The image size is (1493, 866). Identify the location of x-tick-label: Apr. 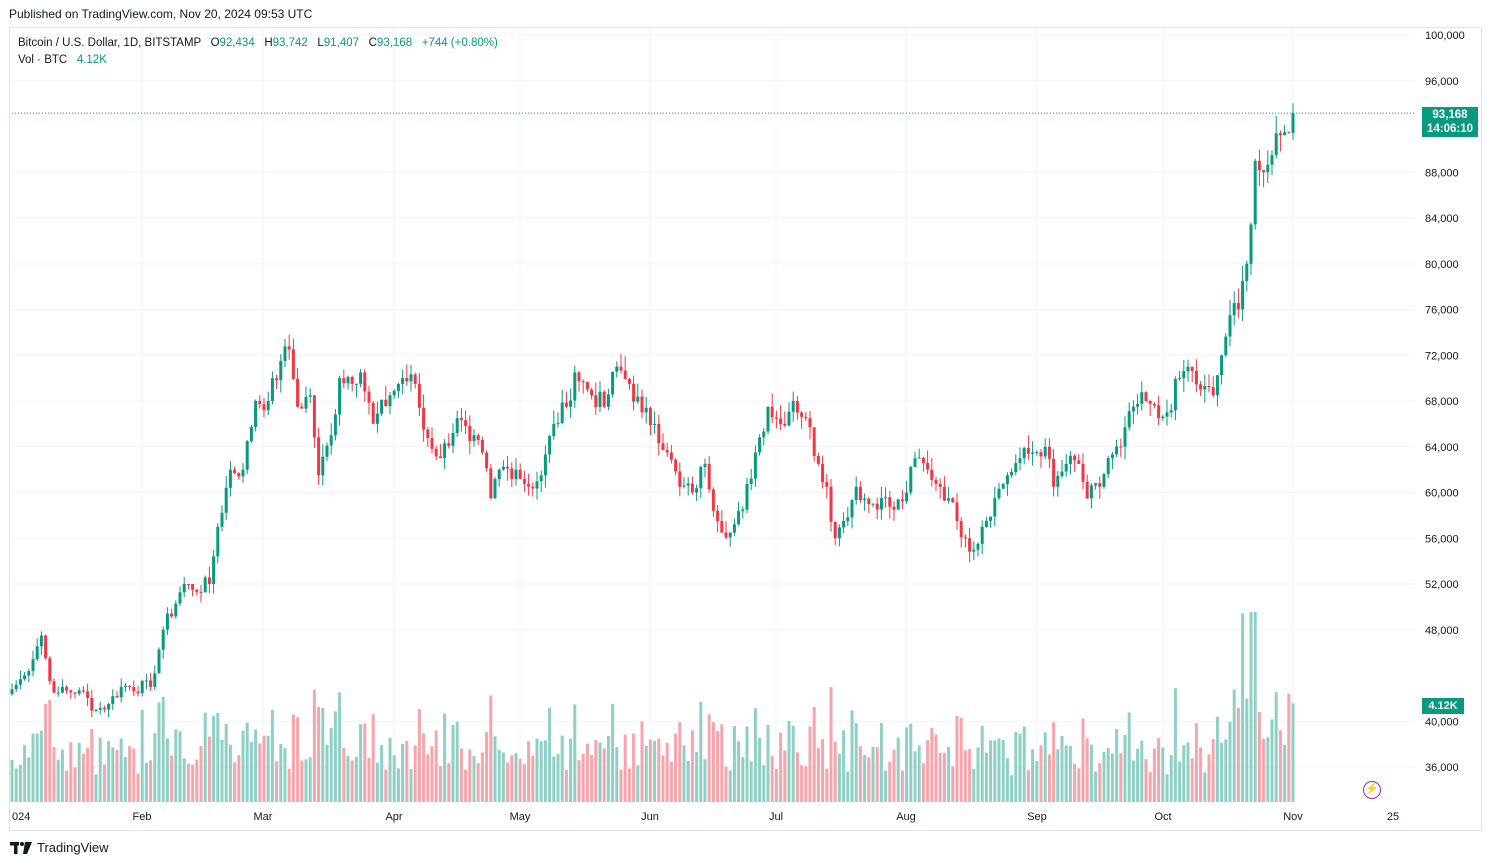
(393, 817).